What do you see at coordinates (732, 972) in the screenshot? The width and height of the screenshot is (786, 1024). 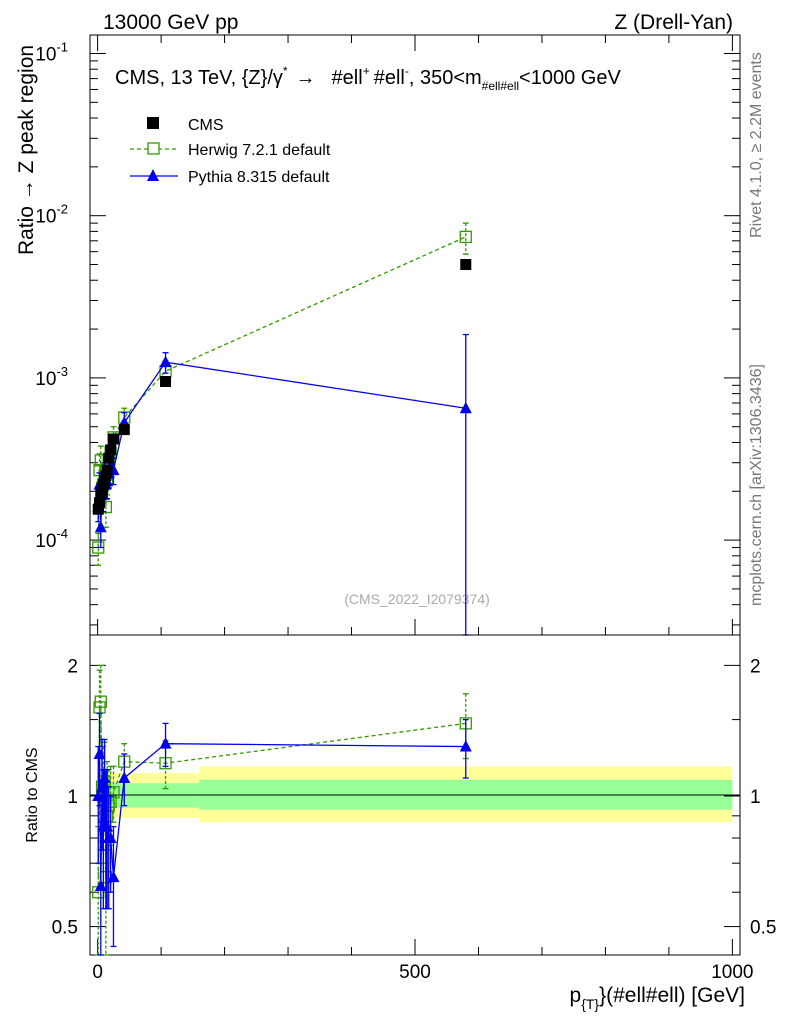 I see `ratio-xtick-label: 1000` at bounding box center [732, 972].